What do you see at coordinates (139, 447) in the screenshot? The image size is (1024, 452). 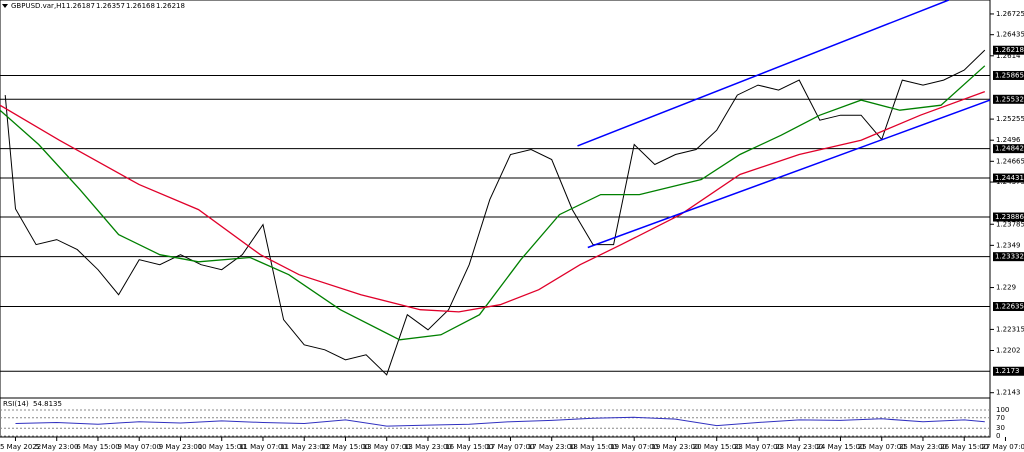 I see `x-tick-label: 9 May 07:00` at bounding box center [139, 447].